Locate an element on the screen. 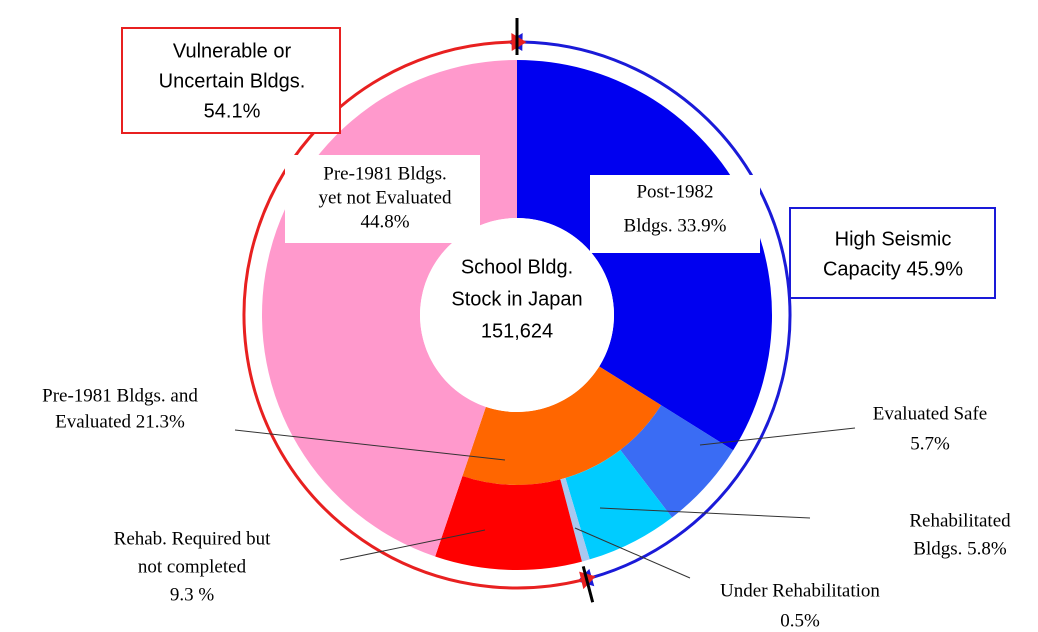  group-label: 54.1% is located at coordinates (232, 111).